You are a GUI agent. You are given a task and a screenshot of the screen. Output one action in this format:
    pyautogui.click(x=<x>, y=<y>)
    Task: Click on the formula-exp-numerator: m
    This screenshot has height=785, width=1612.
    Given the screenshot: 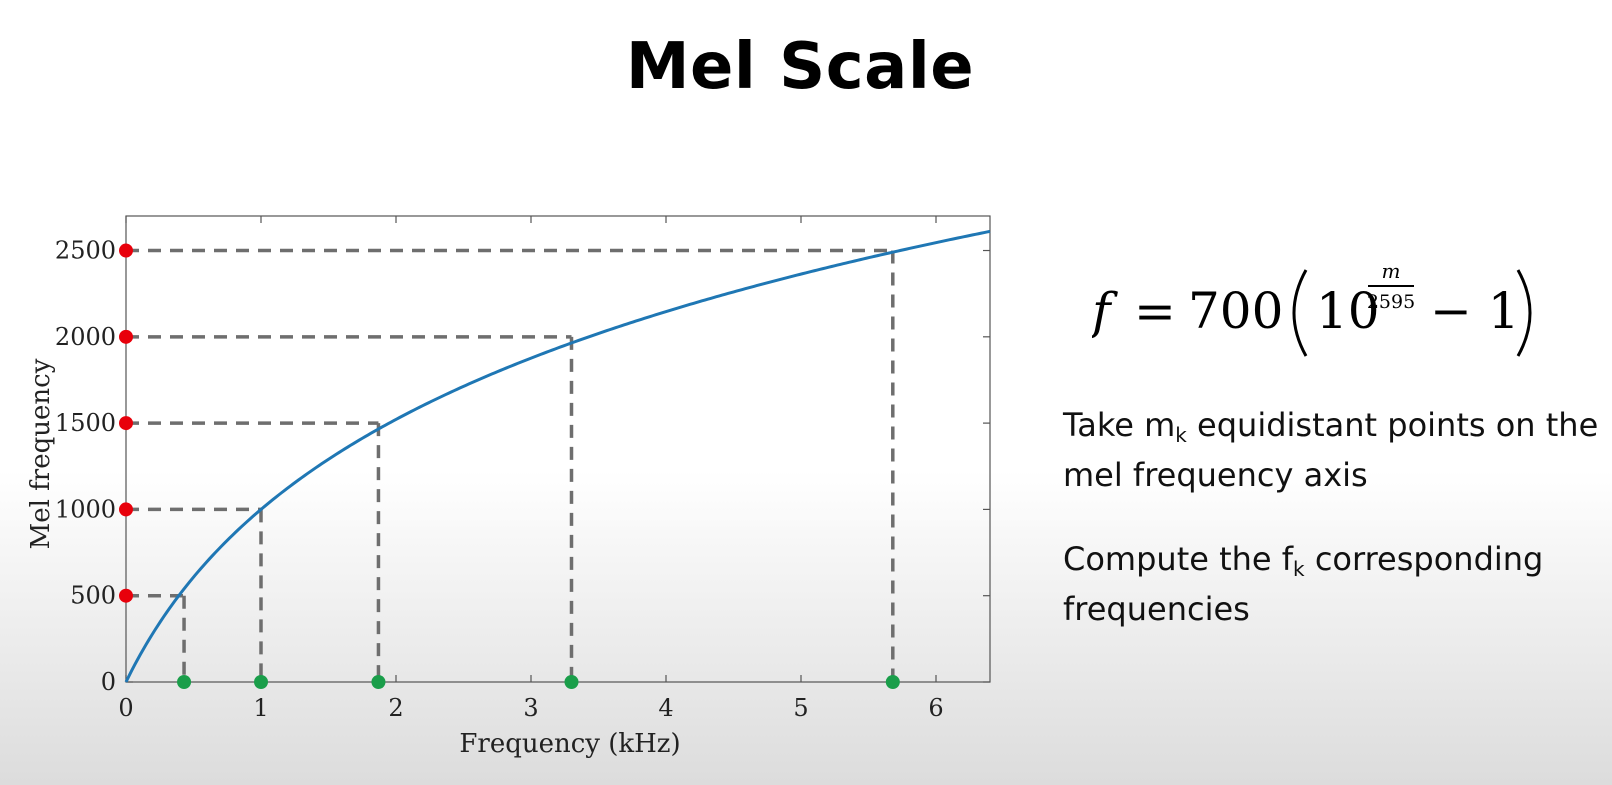 What is the action you would take?
    pyautogui.click(x=1391, y=271)
    